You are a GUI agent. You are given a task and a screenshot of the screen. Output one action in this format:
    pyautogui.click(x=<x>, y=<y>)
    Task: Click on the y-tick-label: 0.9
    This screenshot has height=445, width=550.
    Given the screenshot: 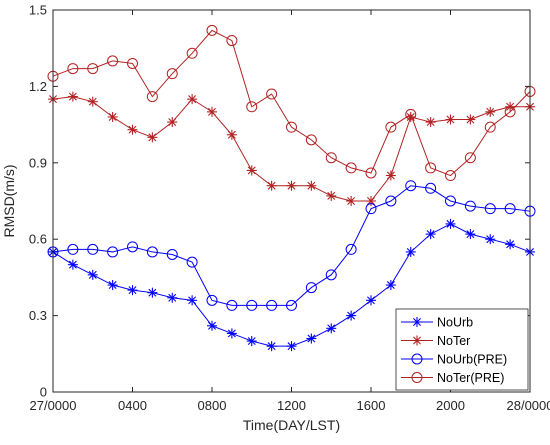 What is the action you would take?
    pyautogui.click(x=38, y=162)
    